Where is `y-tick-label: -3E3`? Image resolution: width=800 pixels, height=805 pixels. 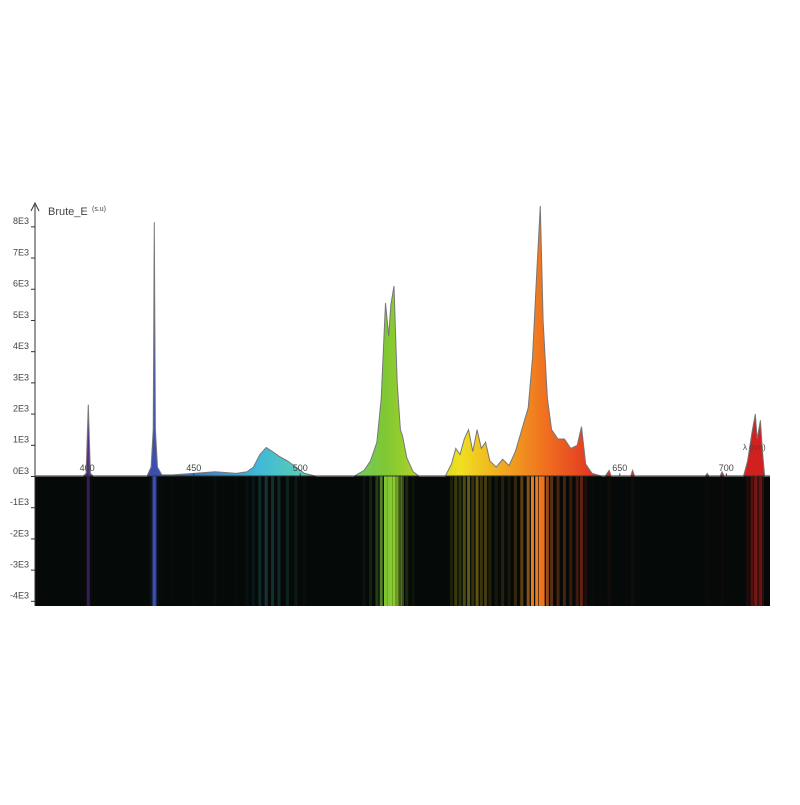 y-tick-label: -3E3 is located at coordinates (19, 564).